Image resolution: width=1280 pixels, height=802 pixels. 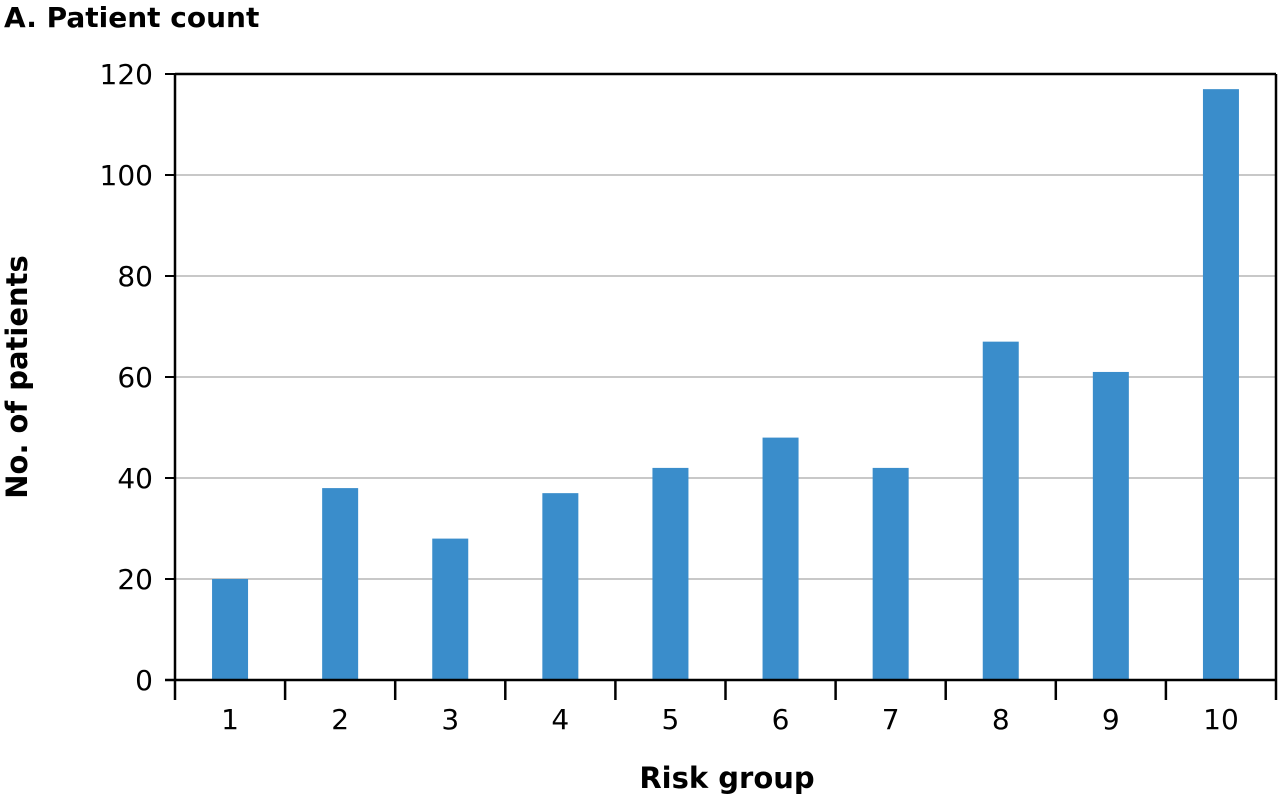 I want to click on y-tick-label: 80, so click(x=135, y=276).